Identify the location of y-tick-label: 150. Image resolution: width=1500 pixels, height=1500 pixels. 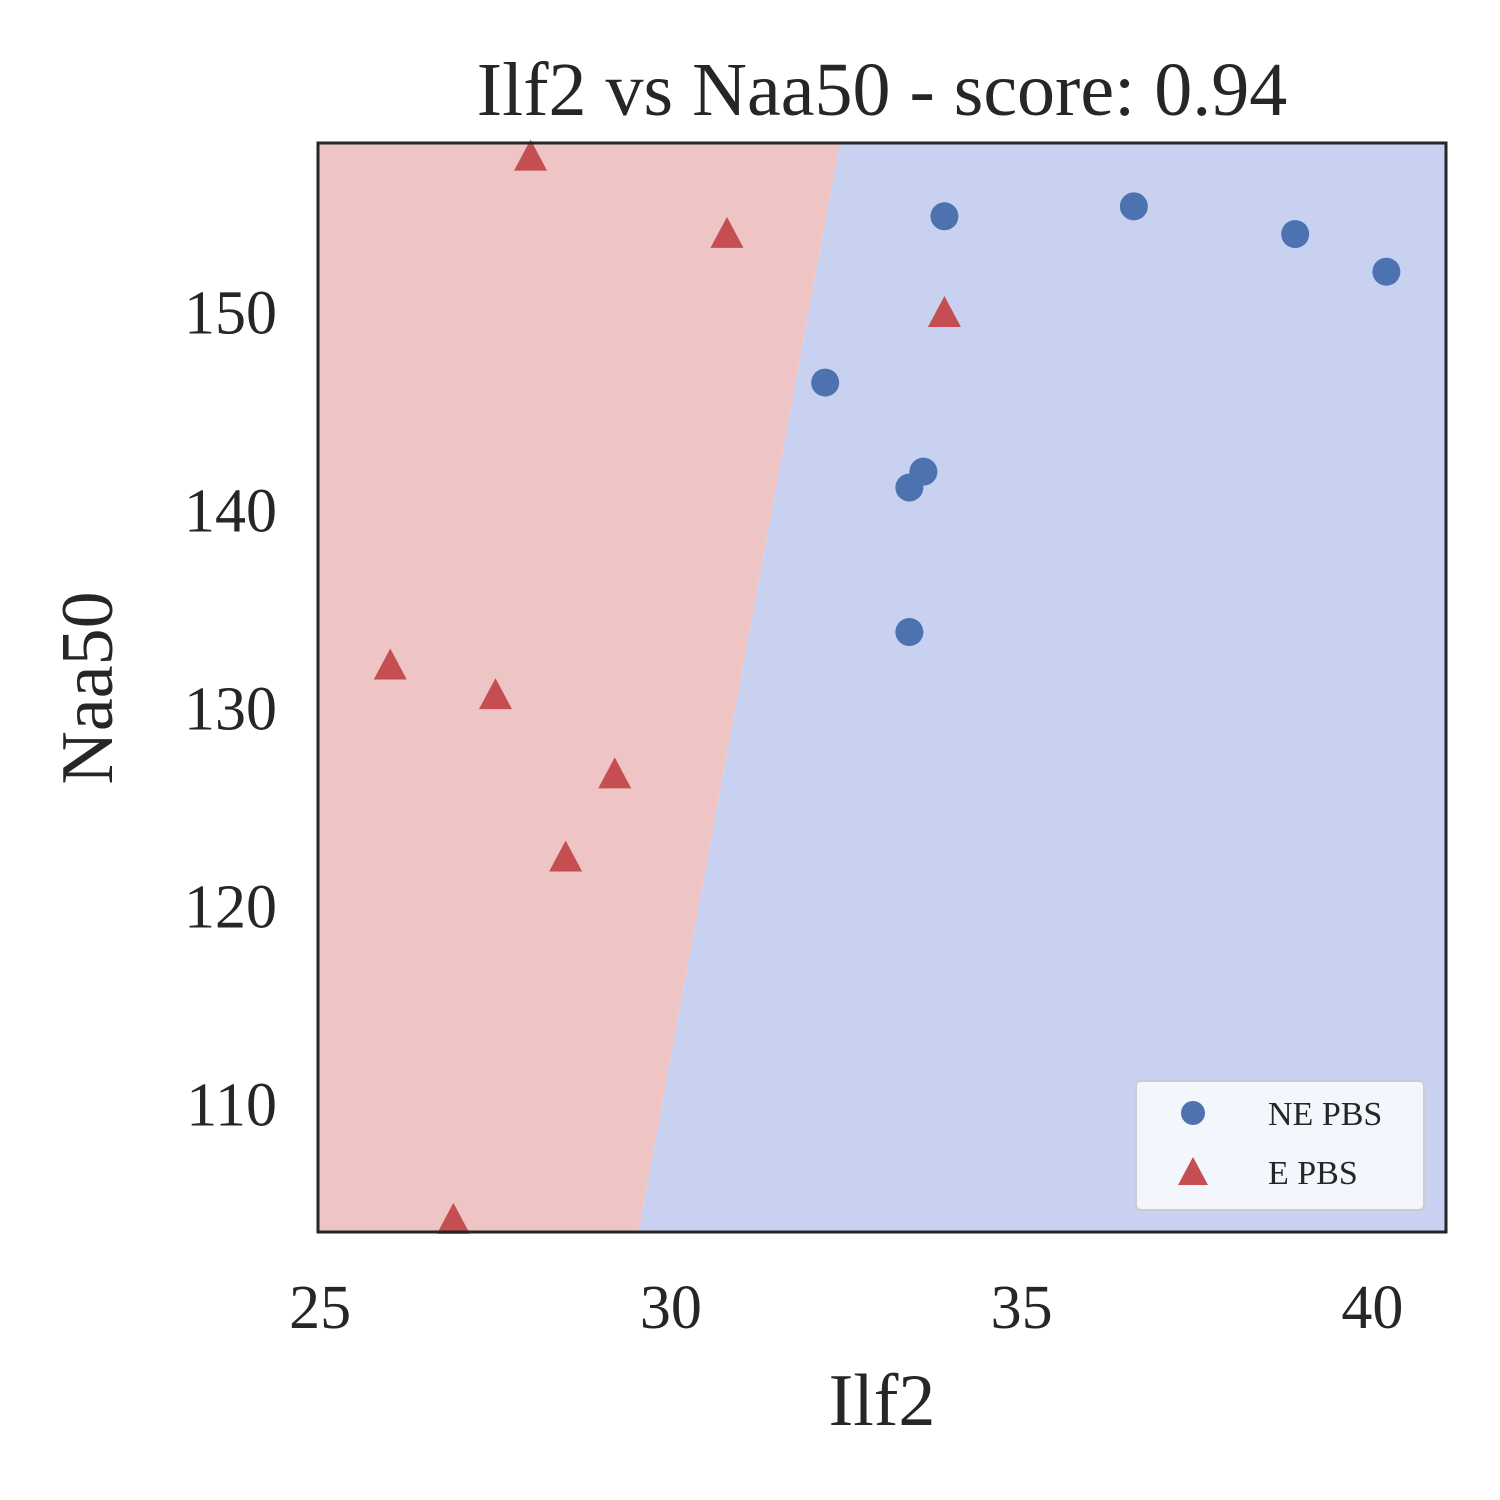
(230, 313).